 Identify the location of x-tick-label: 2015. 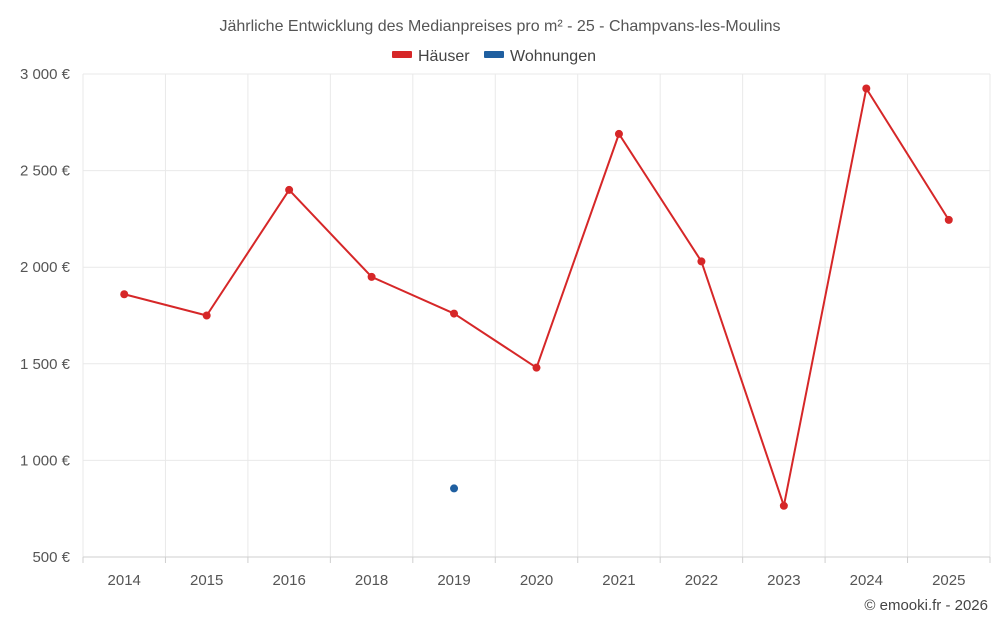
(206, 580).